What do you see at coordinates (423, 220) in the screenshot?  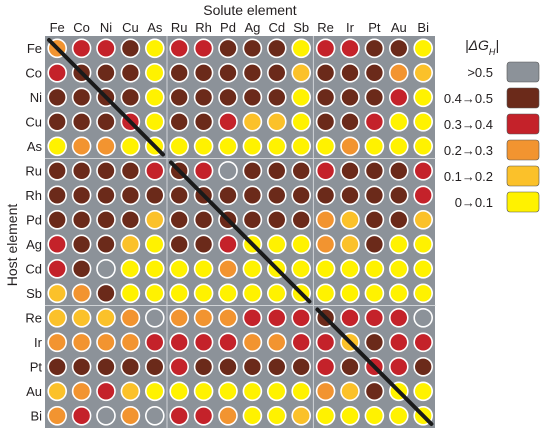 I see `cell-pd-bi` at bounding box center [423, 220].